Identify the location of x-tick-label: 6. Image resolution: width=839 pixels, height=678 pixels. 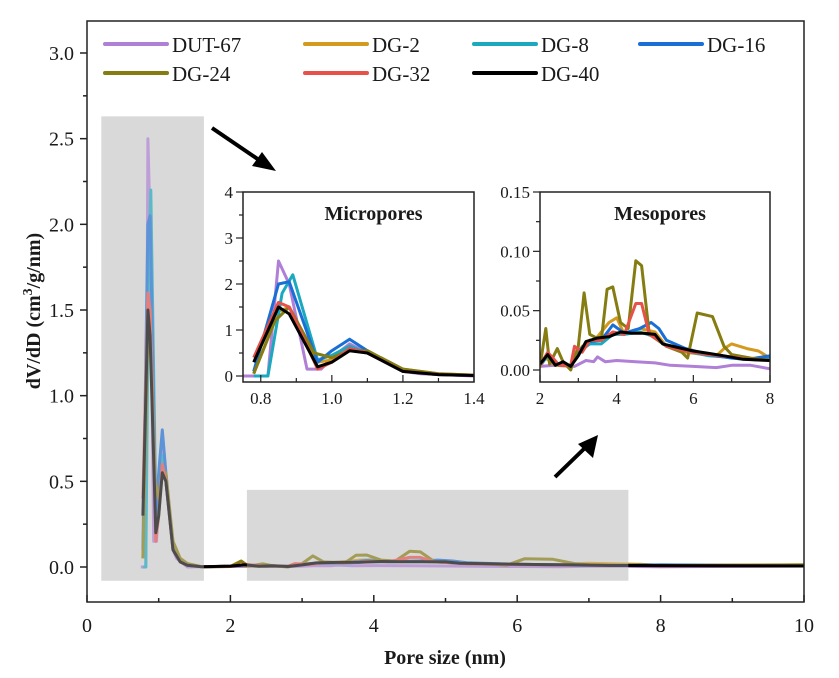
(517, 626).